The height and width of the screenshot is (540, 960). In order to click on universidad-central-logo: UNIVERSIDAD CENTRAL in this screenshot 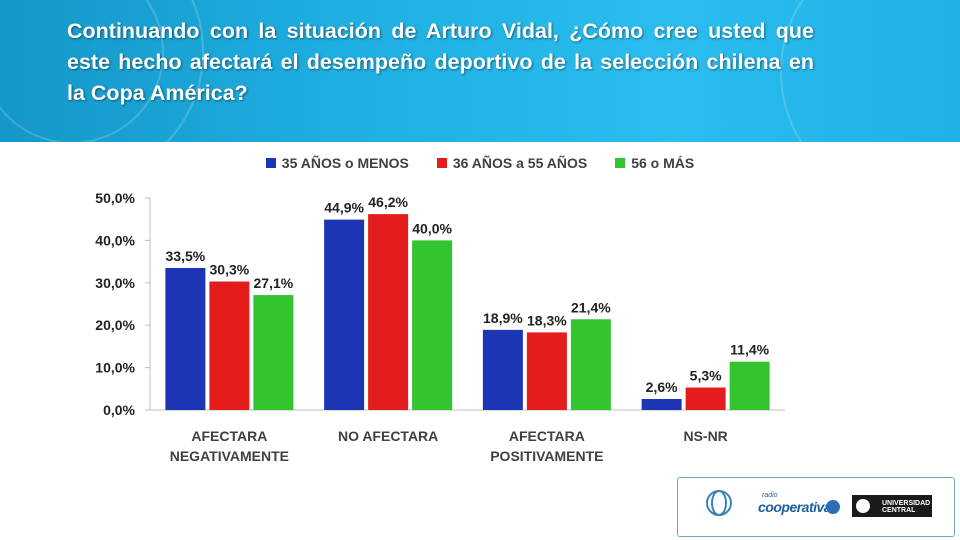, I will do `click(892, 506)`.